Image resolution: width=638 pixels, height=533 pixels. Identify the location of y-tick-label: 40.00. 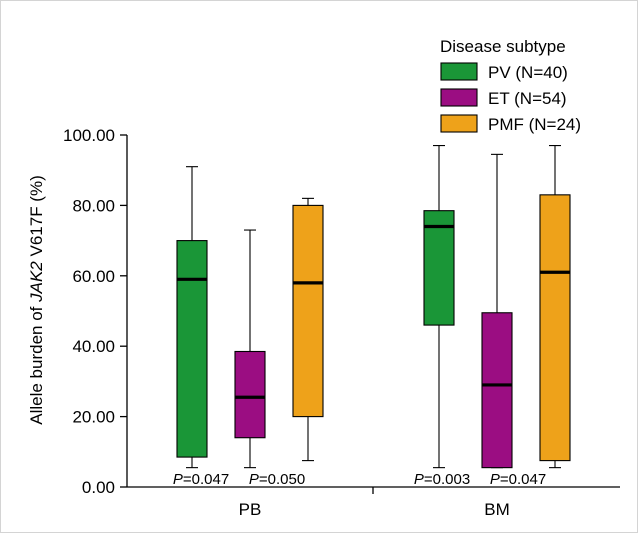
(93, 346).